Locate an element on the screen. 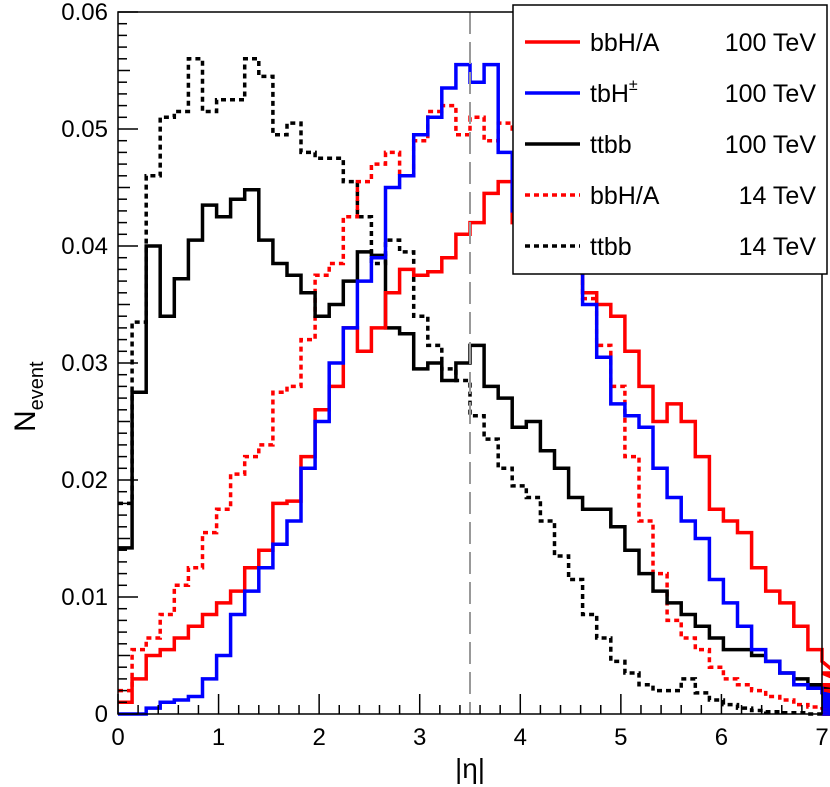  y-tick-label: 0 is located at coordinates (101, 714).